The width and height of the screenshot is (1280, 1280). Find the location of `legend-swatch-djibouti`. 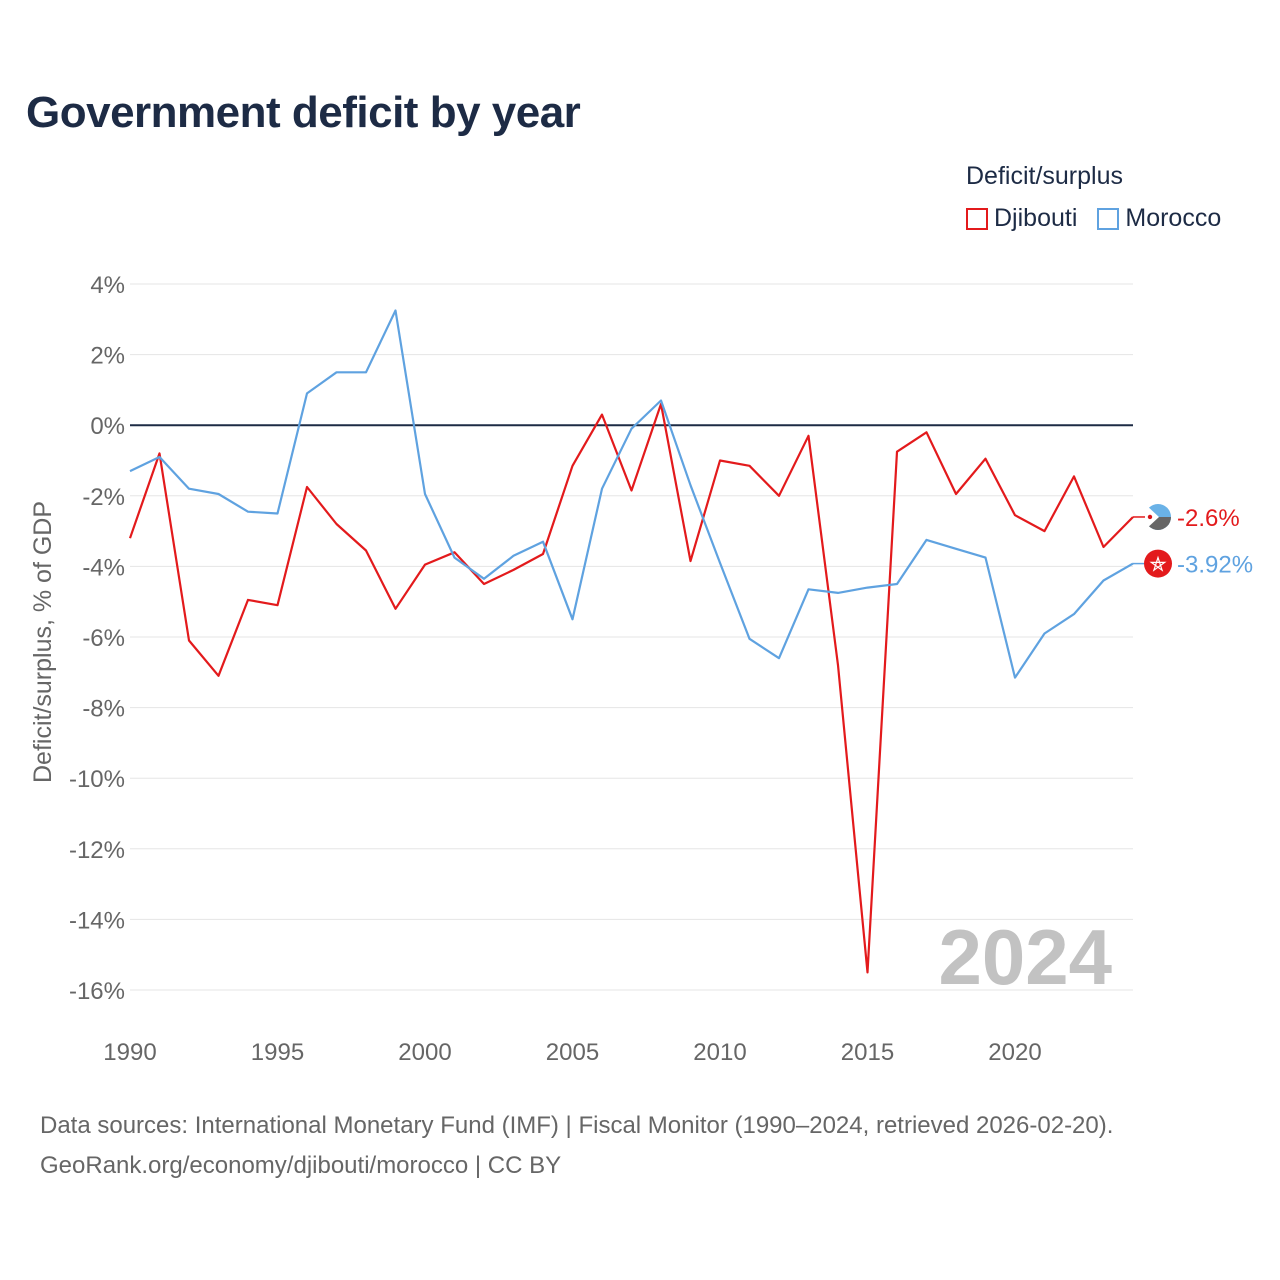

legend-swatch-djibouti is located at coordinates (977, 218).